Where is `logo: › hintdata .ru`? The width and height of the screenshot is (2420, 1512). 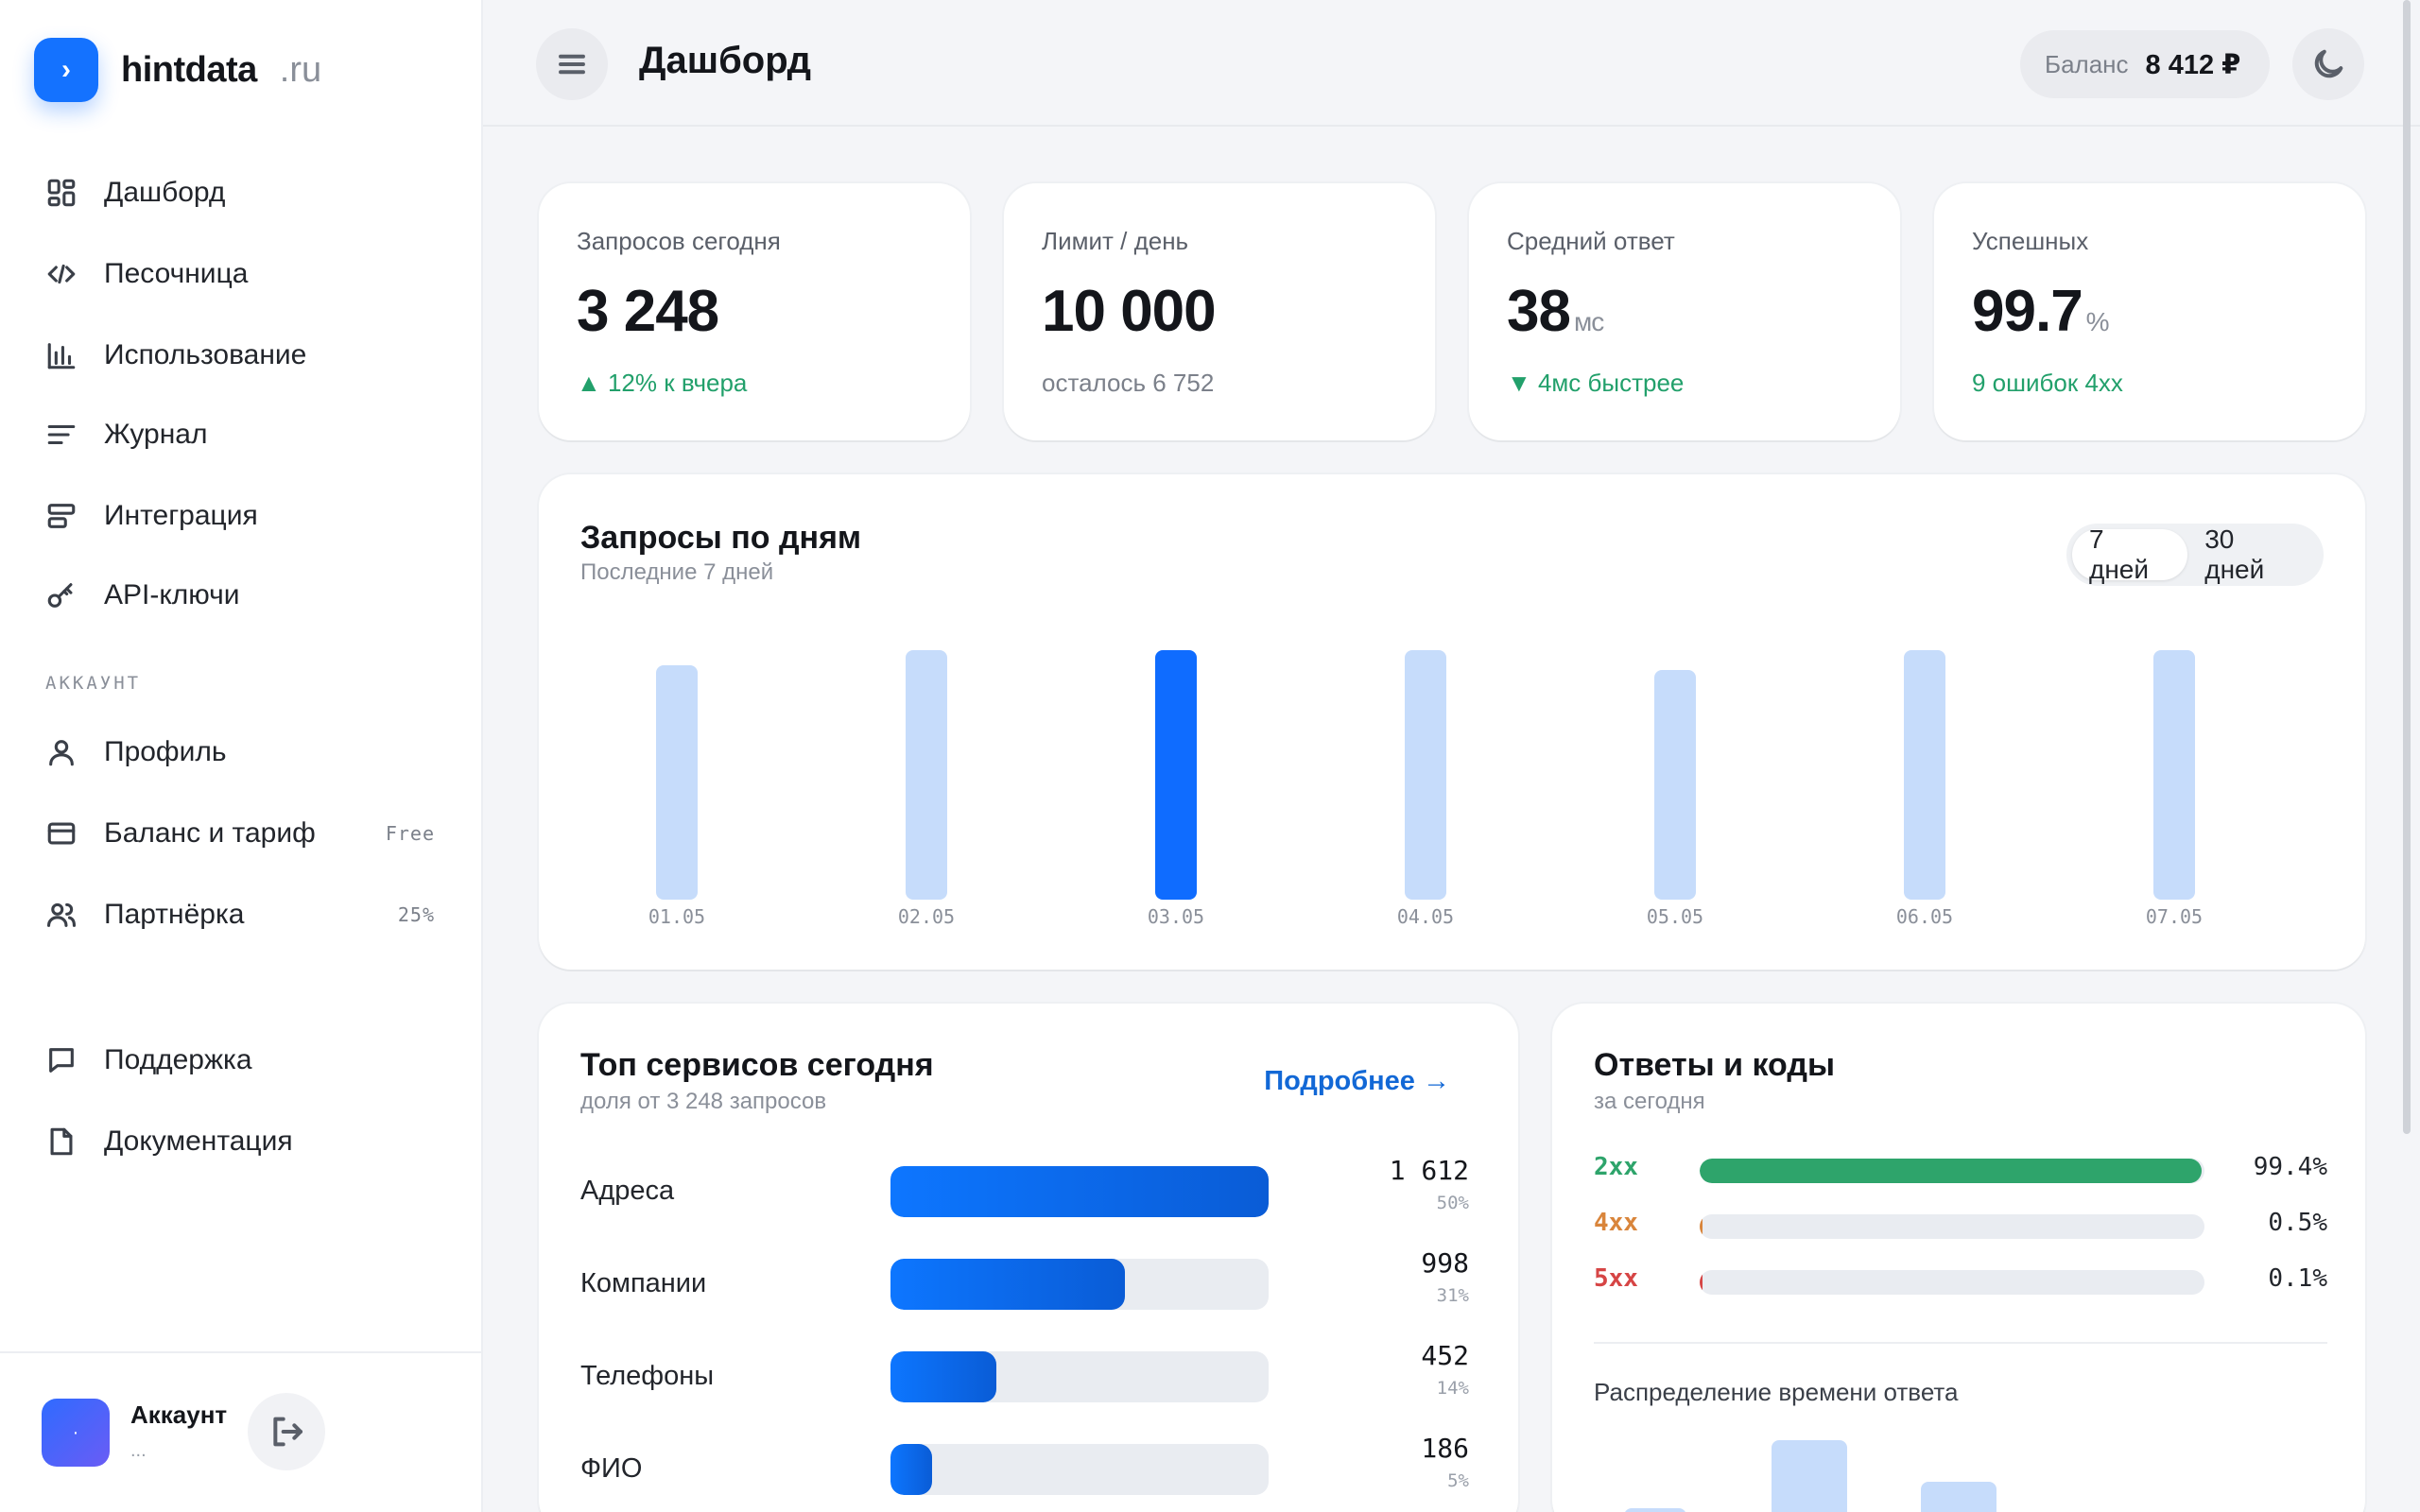
logo: › hintdata .ru is located at coordinates (177, 70).